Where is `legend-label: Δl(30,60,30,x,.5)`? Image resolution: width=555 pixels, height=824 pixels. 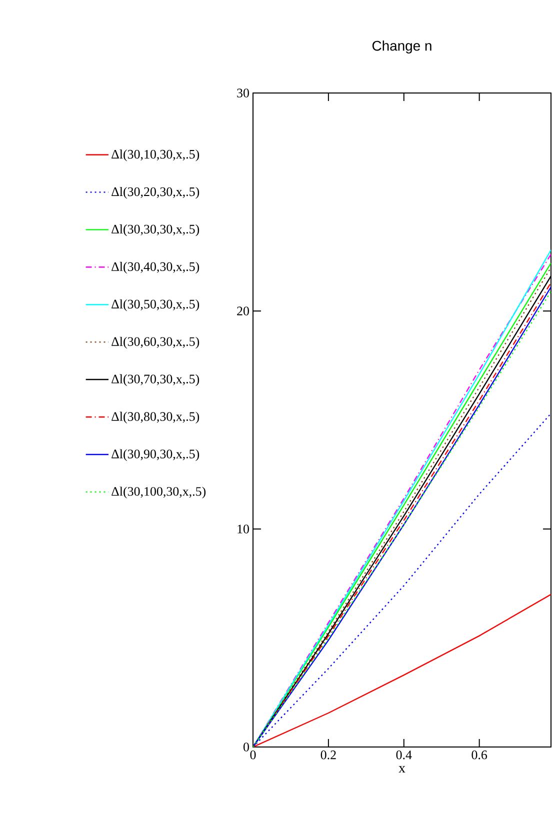 legend-label: Δl(30,60,30,x,.5) is located at coordinates (156, 342).